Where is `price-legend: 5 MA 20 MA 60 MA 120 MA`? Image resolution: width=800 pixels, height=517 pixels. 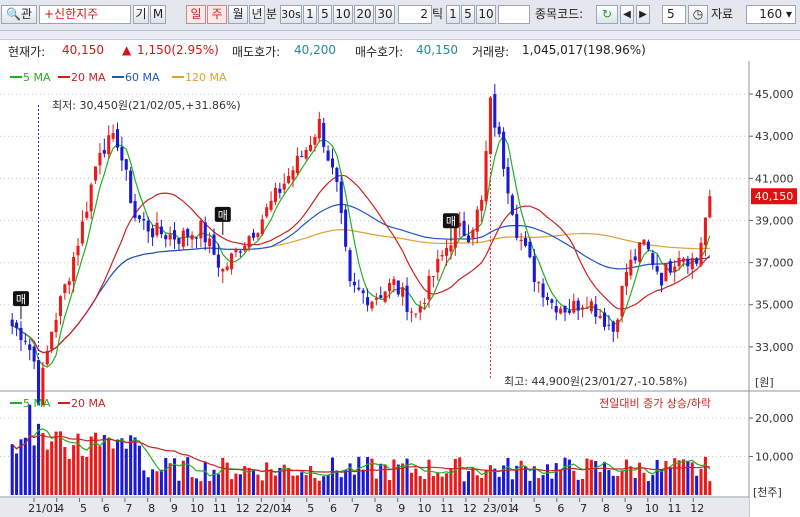
price-legend: 5 MA 20 MA 60 MA 120 MA is located at coordinates (118, 77).